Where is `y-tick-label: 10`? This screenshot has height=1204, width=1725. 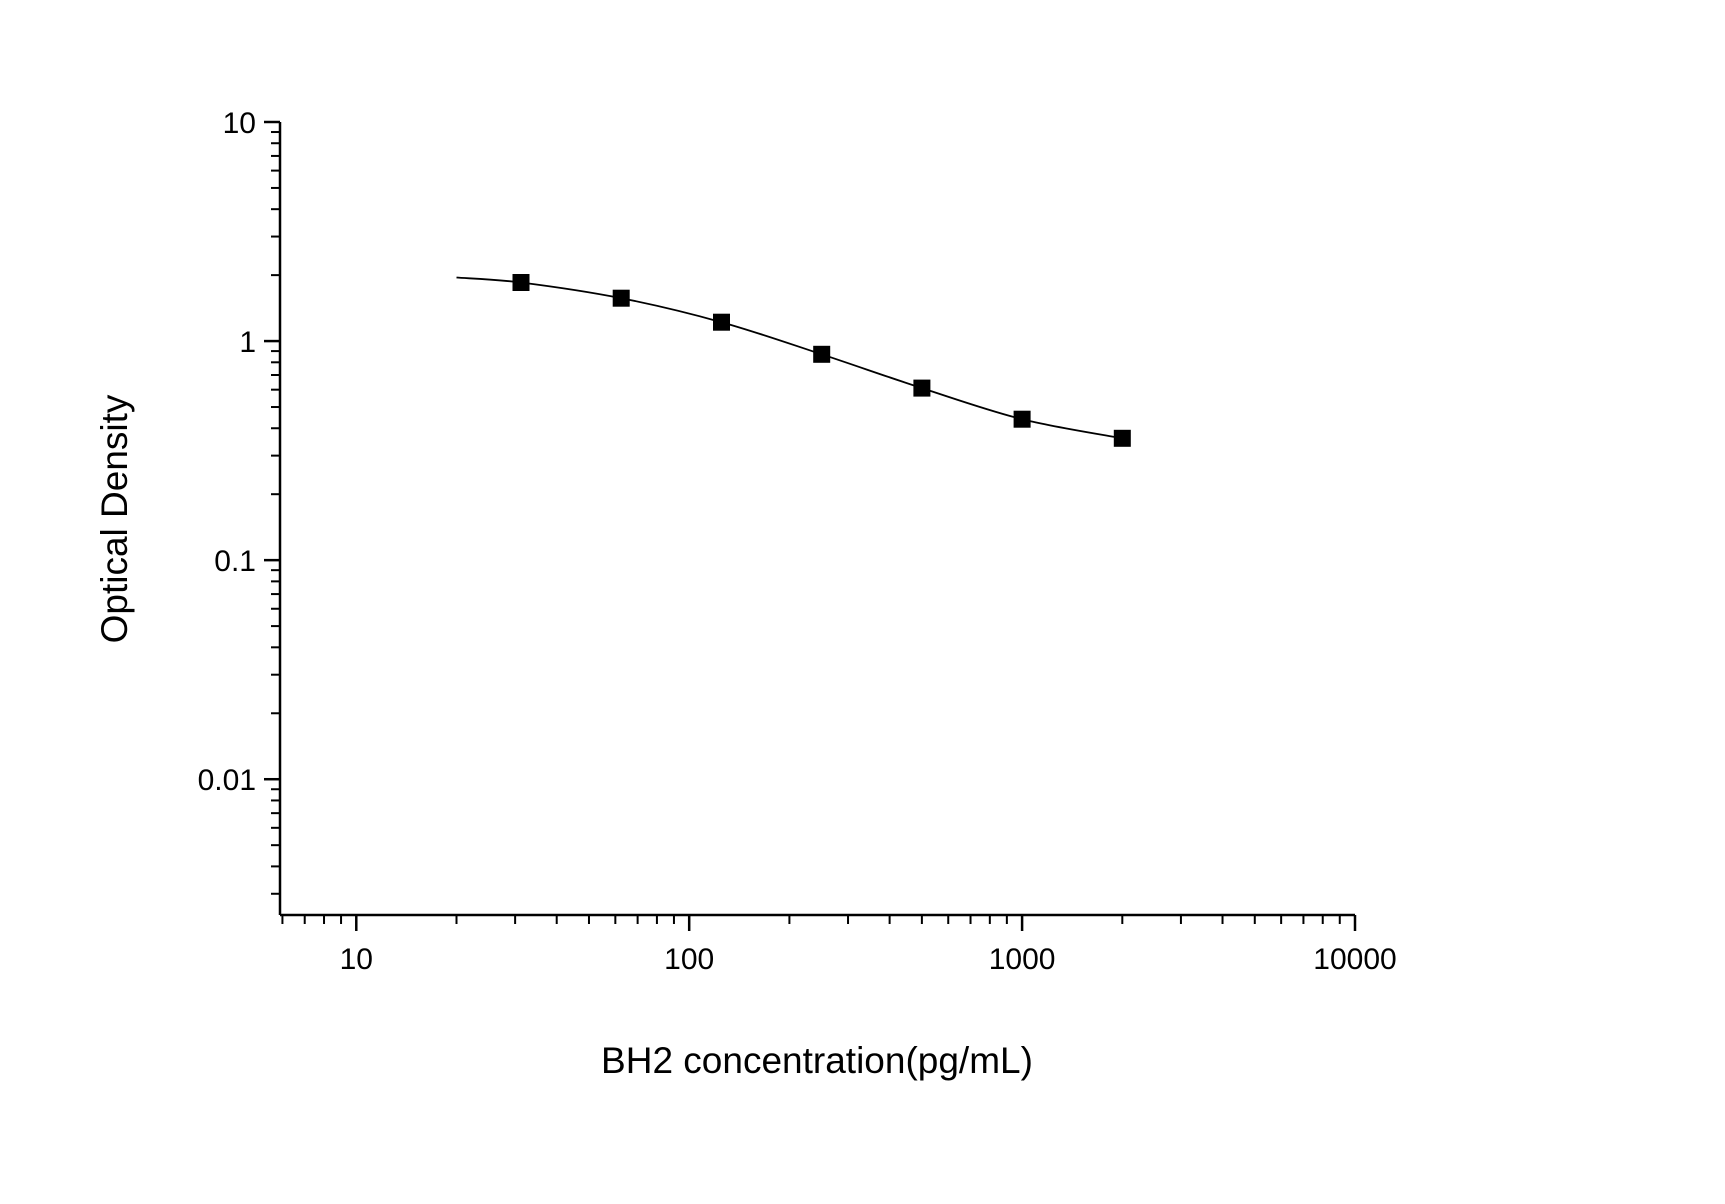
y-tick-label: 10 is located at coordinates (239, 123).